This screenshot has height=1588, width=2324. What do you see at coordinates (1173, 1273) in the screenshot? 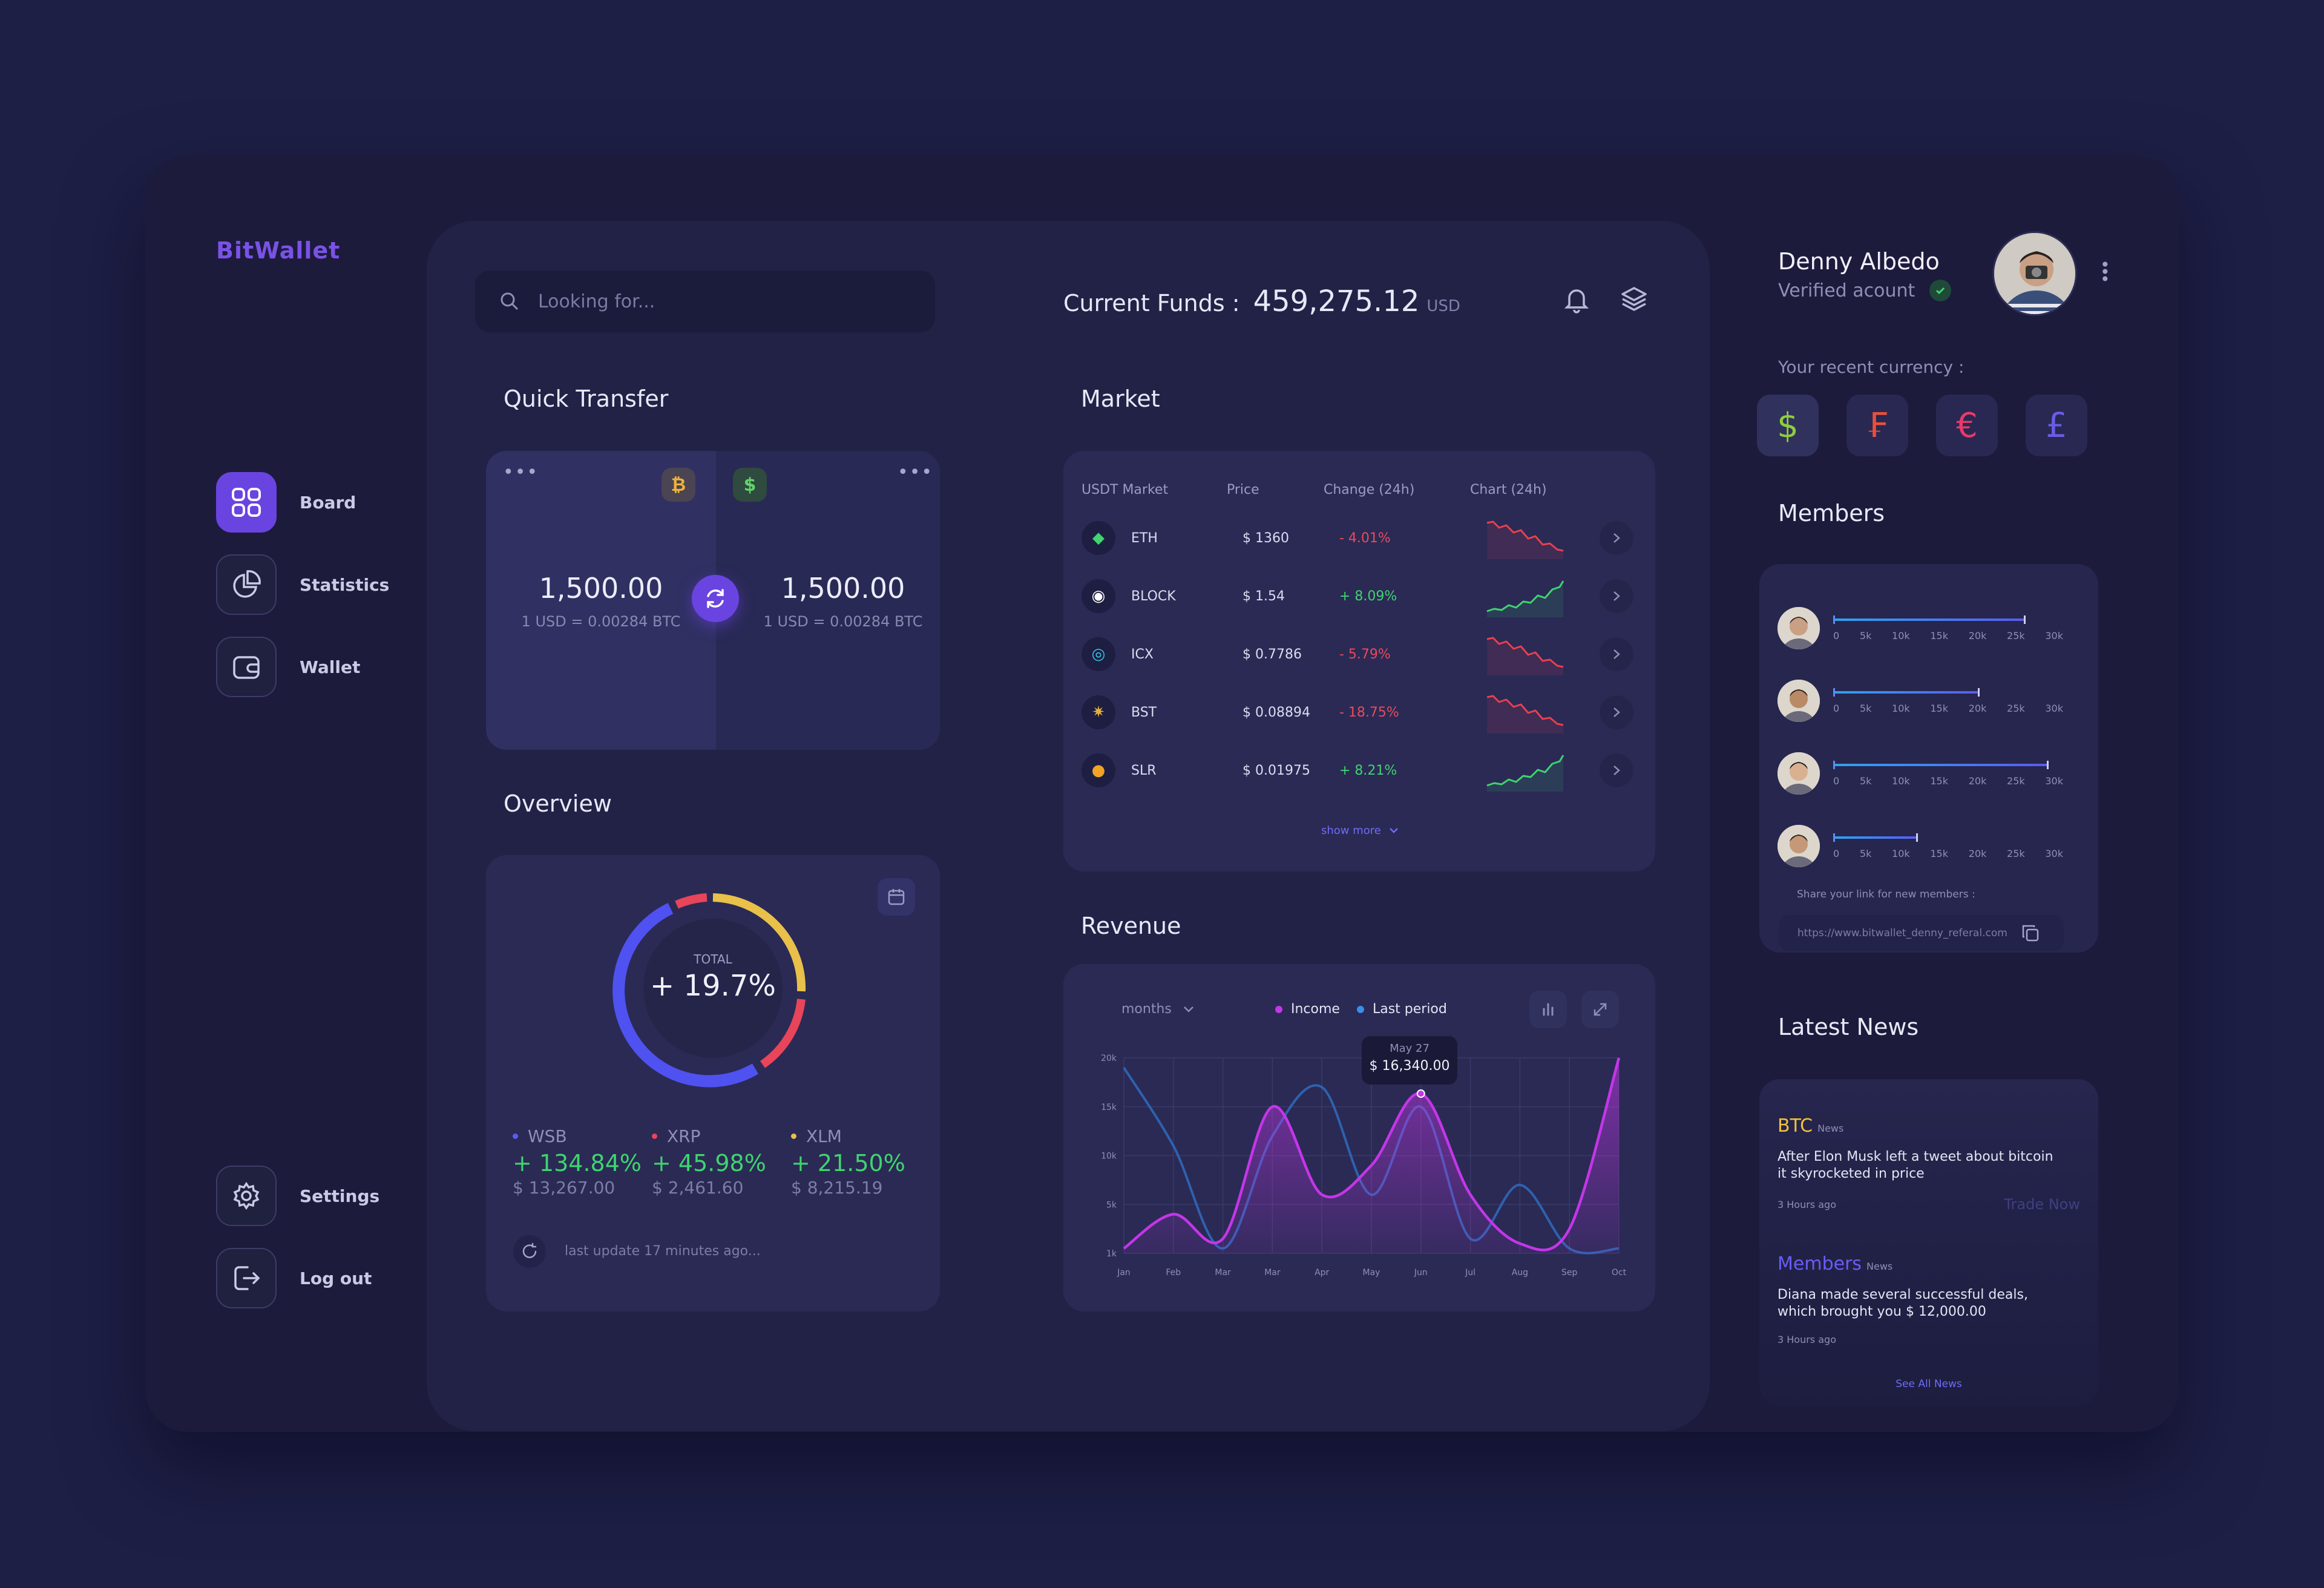
I see `x-tick-label: Feb` at bounding box center [1173, 1273].